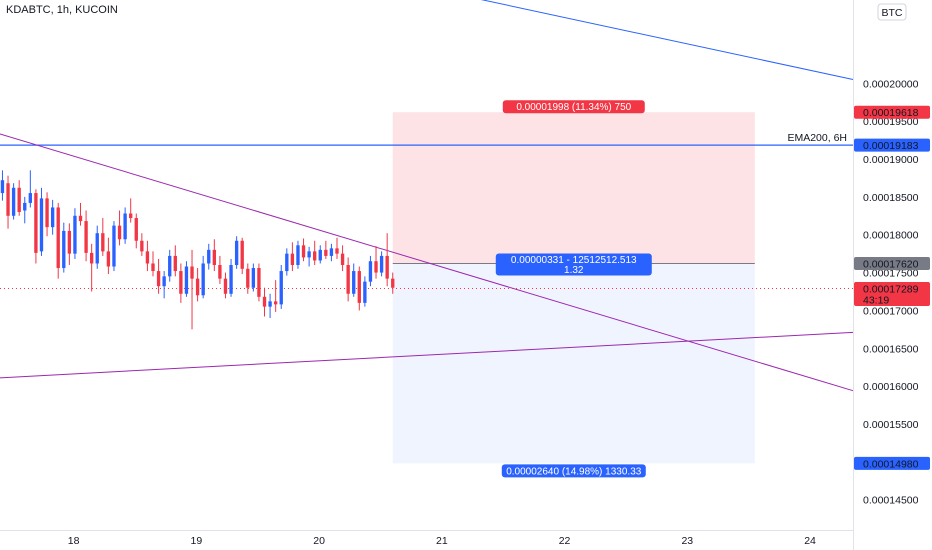 The width and height of the screenshot is (932, 550). I want to click on y-tick-label: 0.00017500, so click(891, 274).